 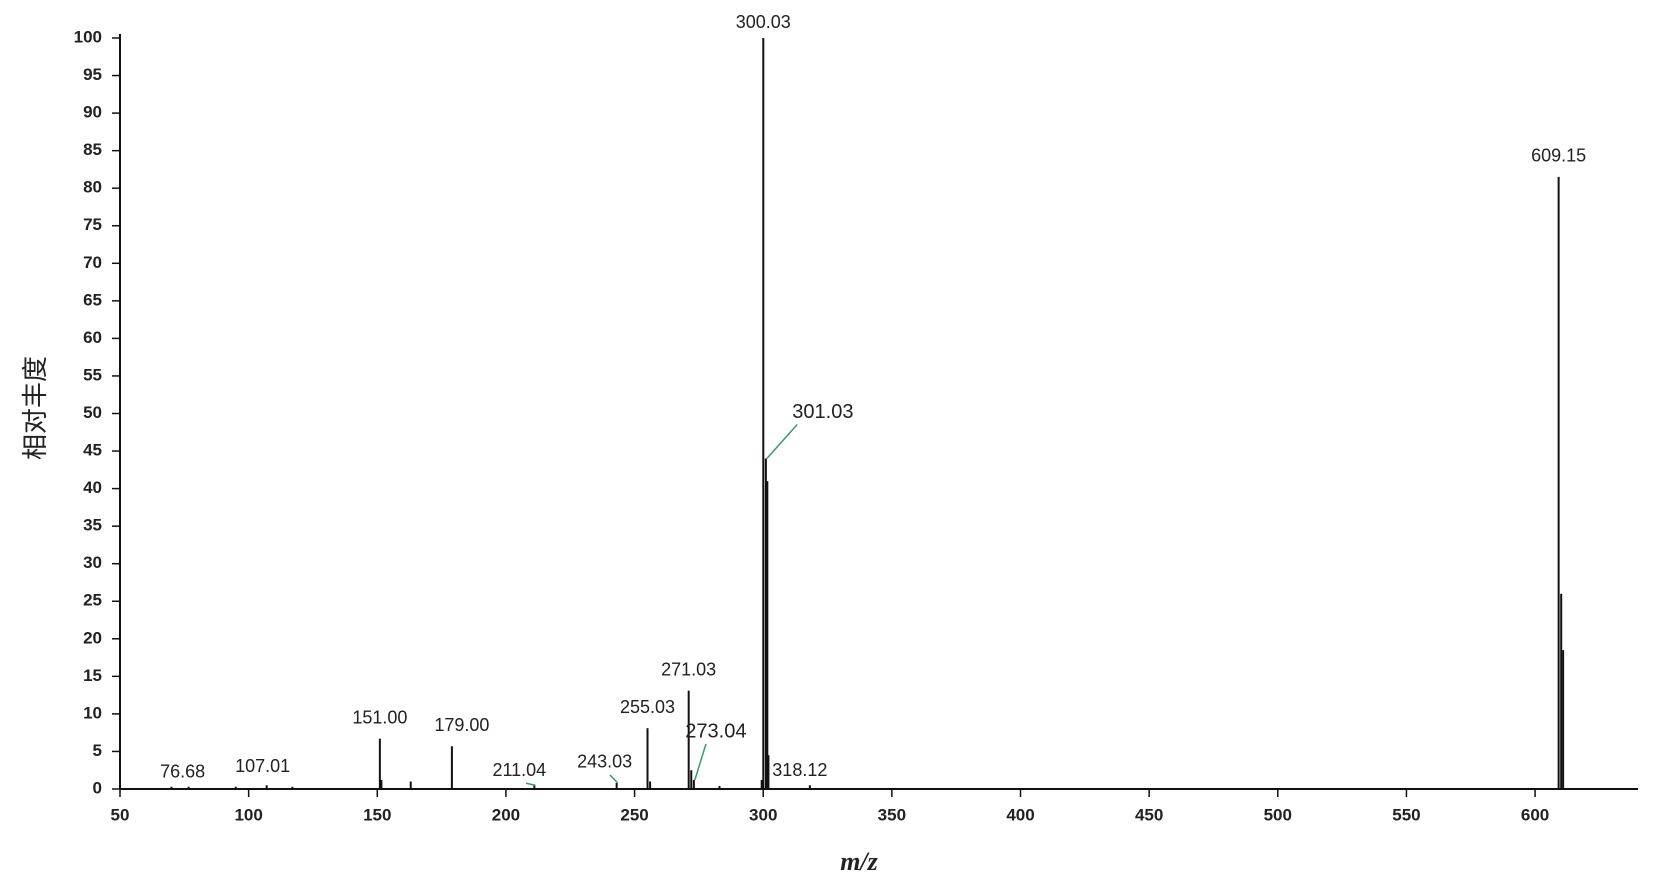 I want to click on x-tick-label: 550, so click(x=1406, y=814).